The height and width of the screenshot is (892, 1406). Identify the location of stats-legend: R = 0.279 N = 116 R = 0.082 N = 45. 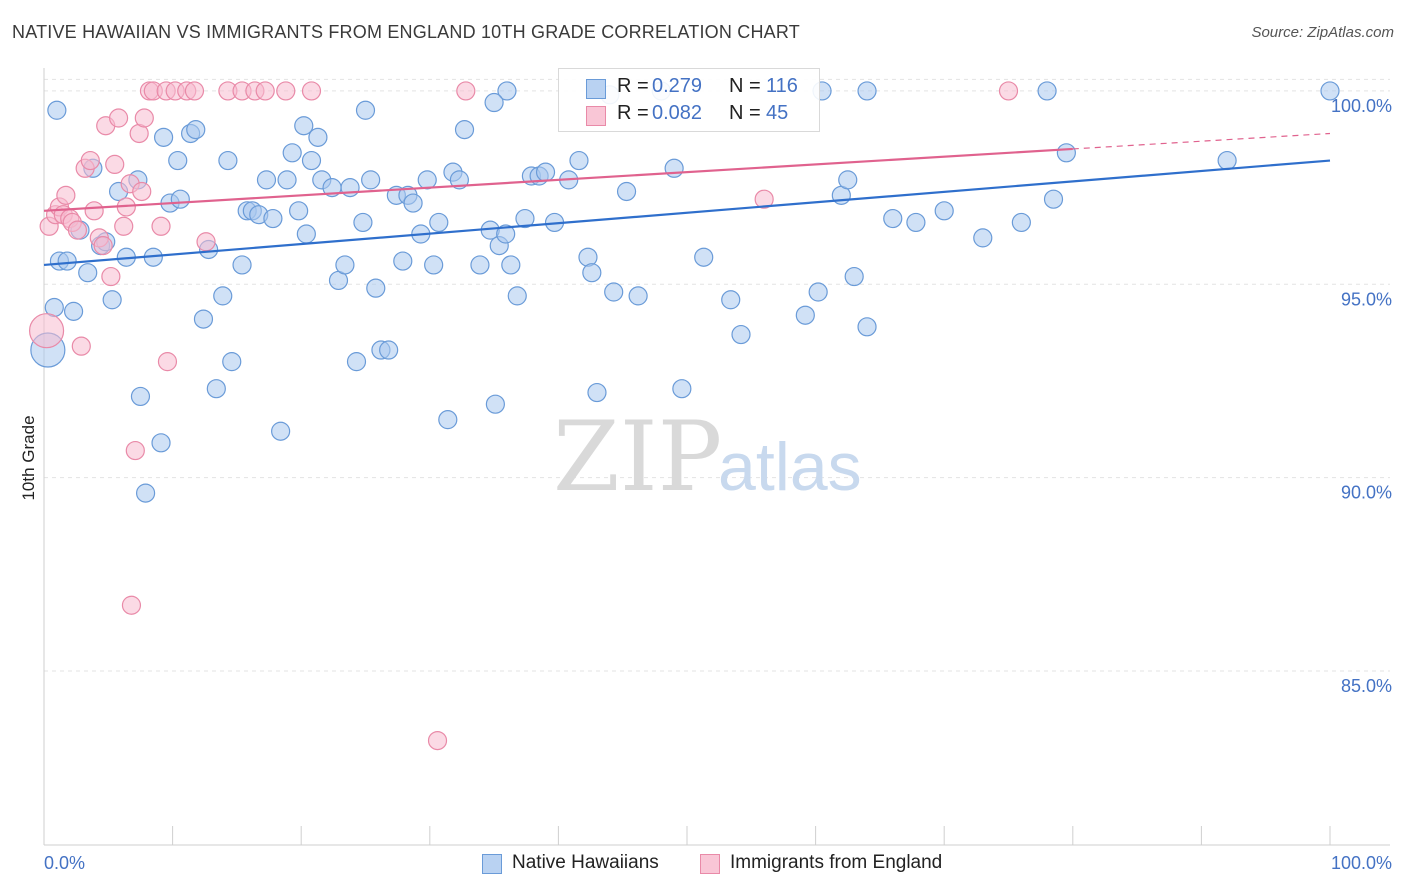
(689, 100).